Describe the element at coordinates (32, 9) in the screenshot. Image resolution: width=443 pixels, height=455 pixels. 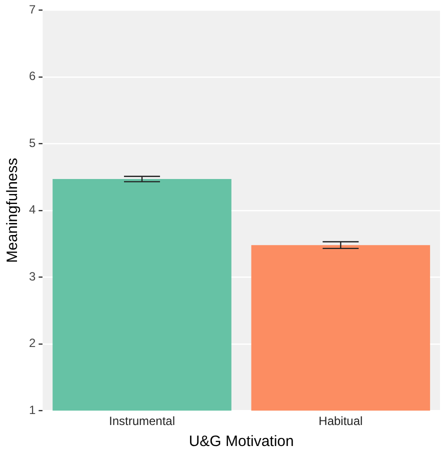
I see `y-tick-label: 7` at that location.